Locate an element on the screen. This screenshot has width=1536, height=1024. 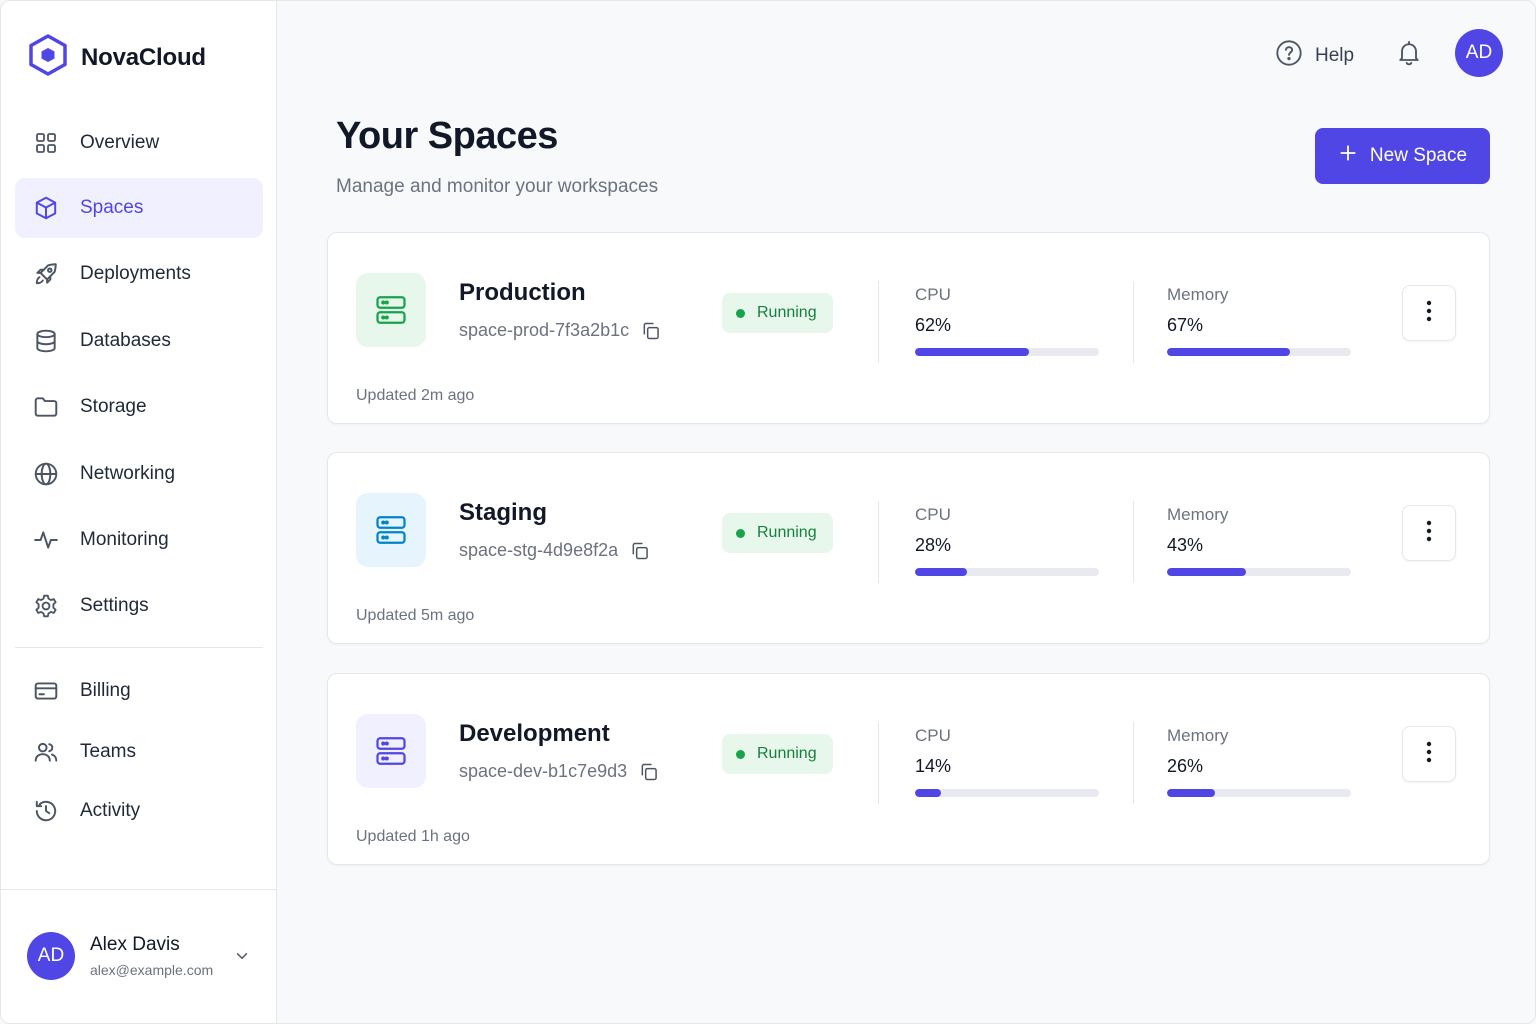
memory-value: 26% is located at coordinates (1185, 766).